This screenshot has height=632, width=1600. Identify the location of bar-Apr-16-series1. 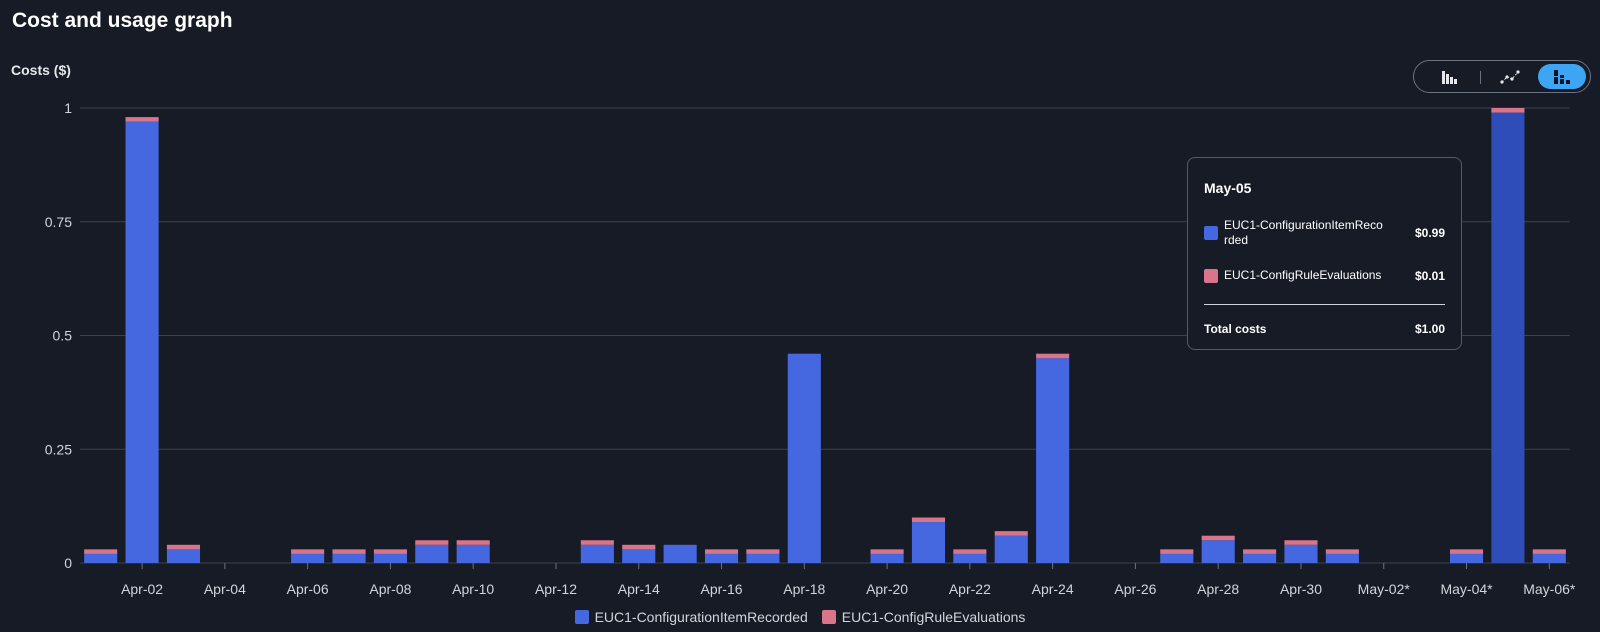
(721, 558).